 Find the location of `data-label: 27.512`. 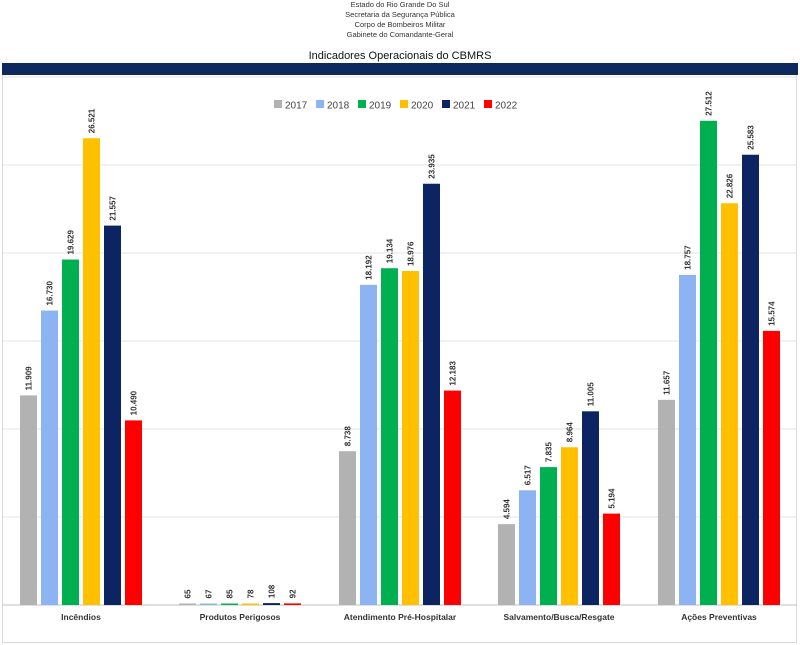

data-label: 27.512 is located at coordinates (709, 103).